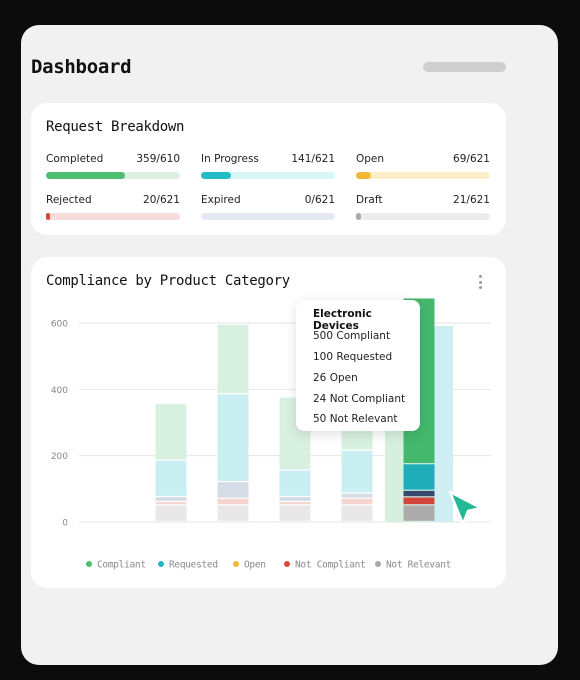 The width and height of the screenshot is (580, 680). What do you see at coordinates (471, 159) in the screenshot?
I see `metric-value: 69/621` at bounding box center [471, 159].